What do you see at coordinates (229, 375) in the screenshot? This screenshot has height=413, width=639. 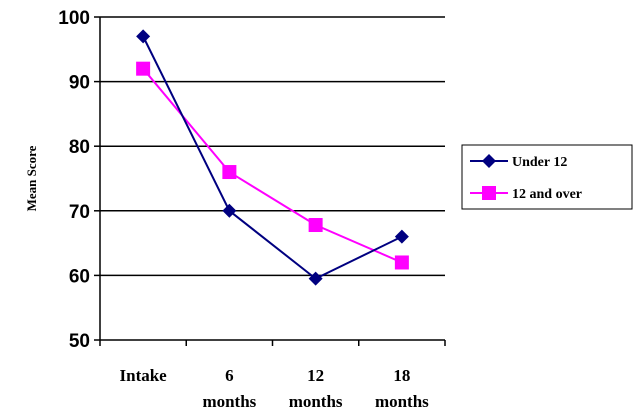 I see `x-tick-label-line: 6` at bounding box center [229, 375].